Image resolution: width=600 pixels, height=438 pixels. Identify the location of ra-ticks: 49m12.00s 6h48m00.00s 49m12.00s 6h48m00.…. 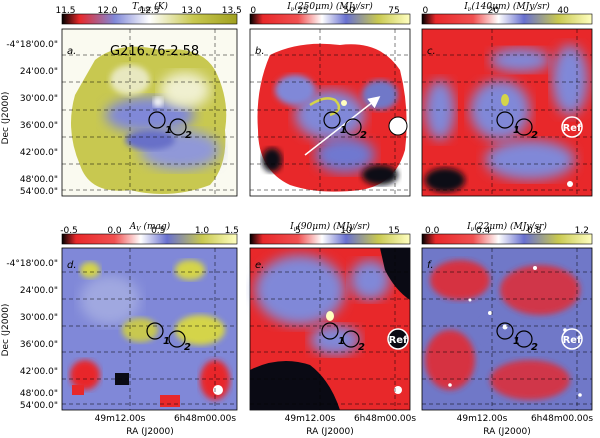
(344, 419).